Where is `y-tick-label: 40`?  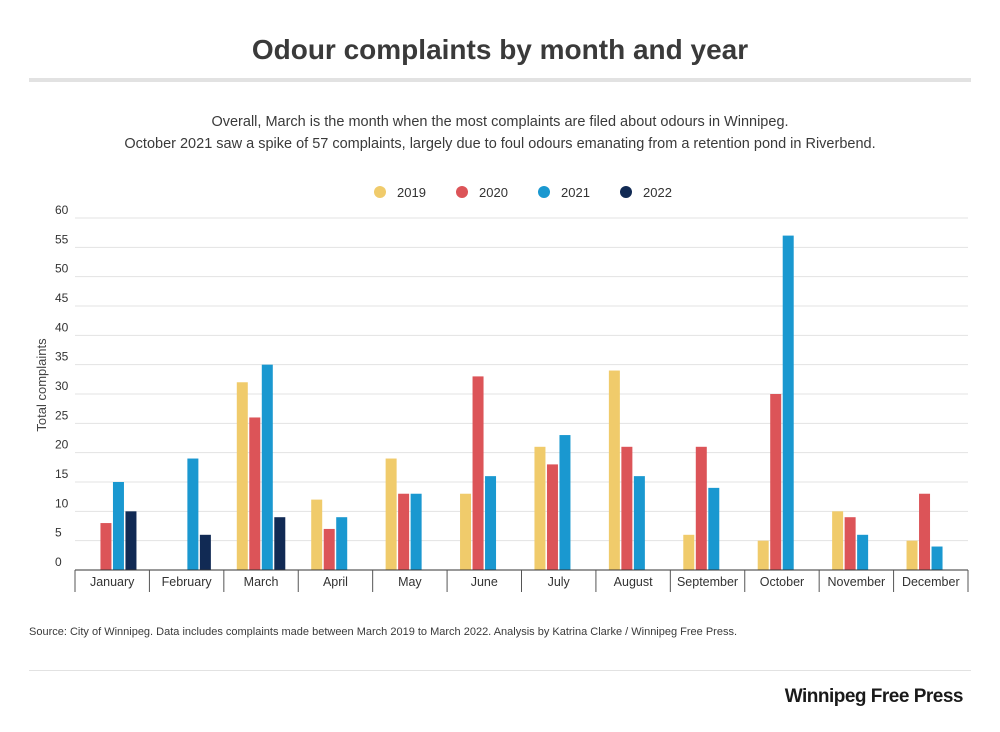
y-tick-label: 40 is located at coordinates (62, 327).